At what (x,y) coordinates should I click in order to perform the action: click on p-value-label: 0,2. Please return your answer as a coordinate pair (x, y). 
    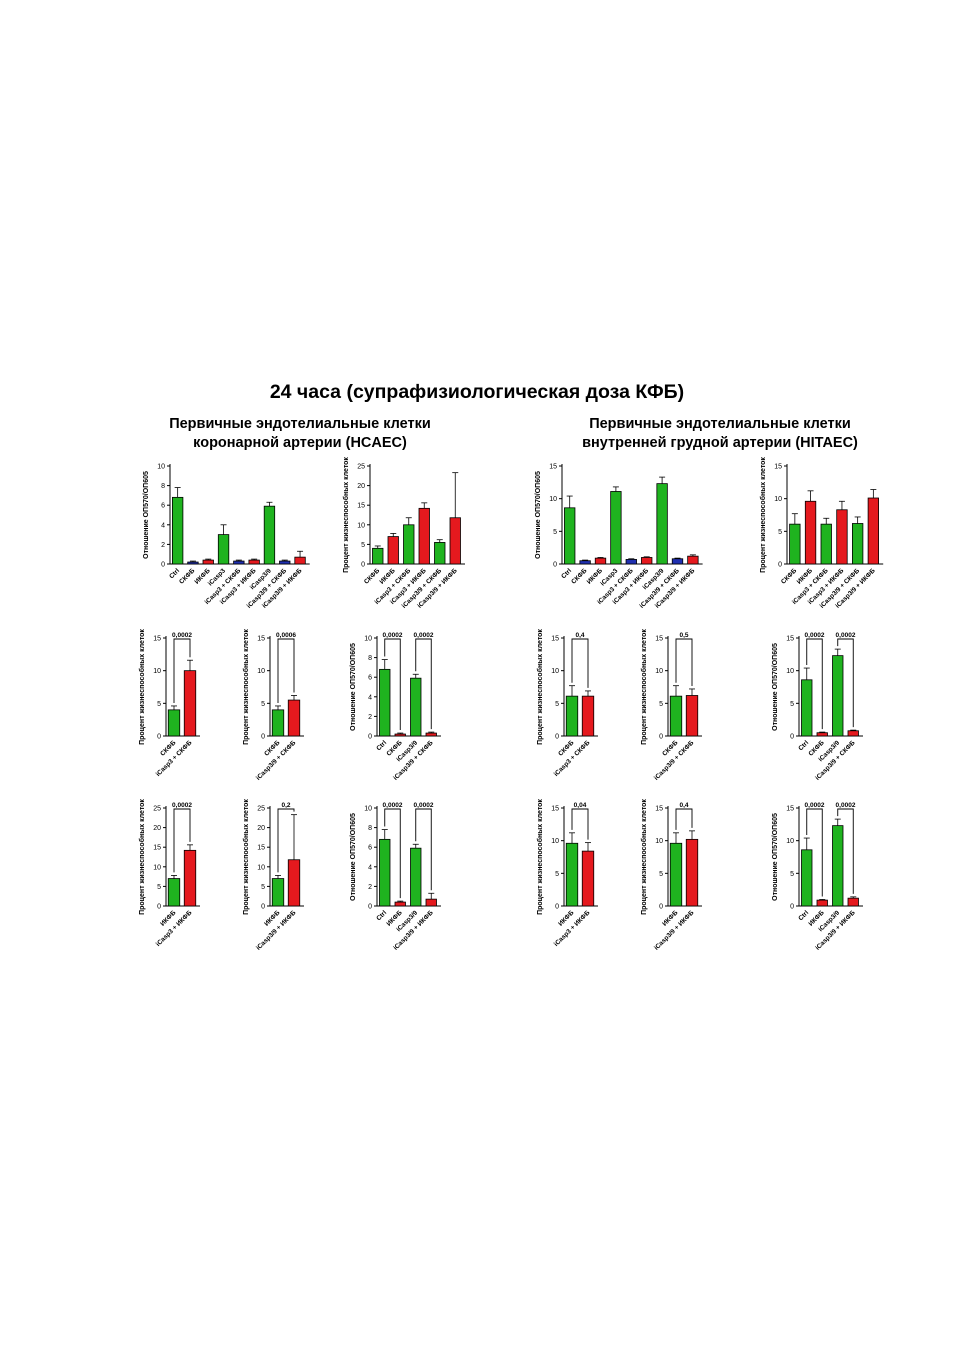
    Looking at the image, I should click on (285, 805).